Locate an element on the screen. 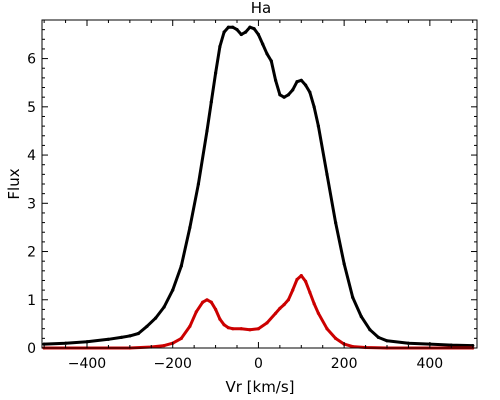  x-tick-label: 200 is located at coordinates (344, 364).